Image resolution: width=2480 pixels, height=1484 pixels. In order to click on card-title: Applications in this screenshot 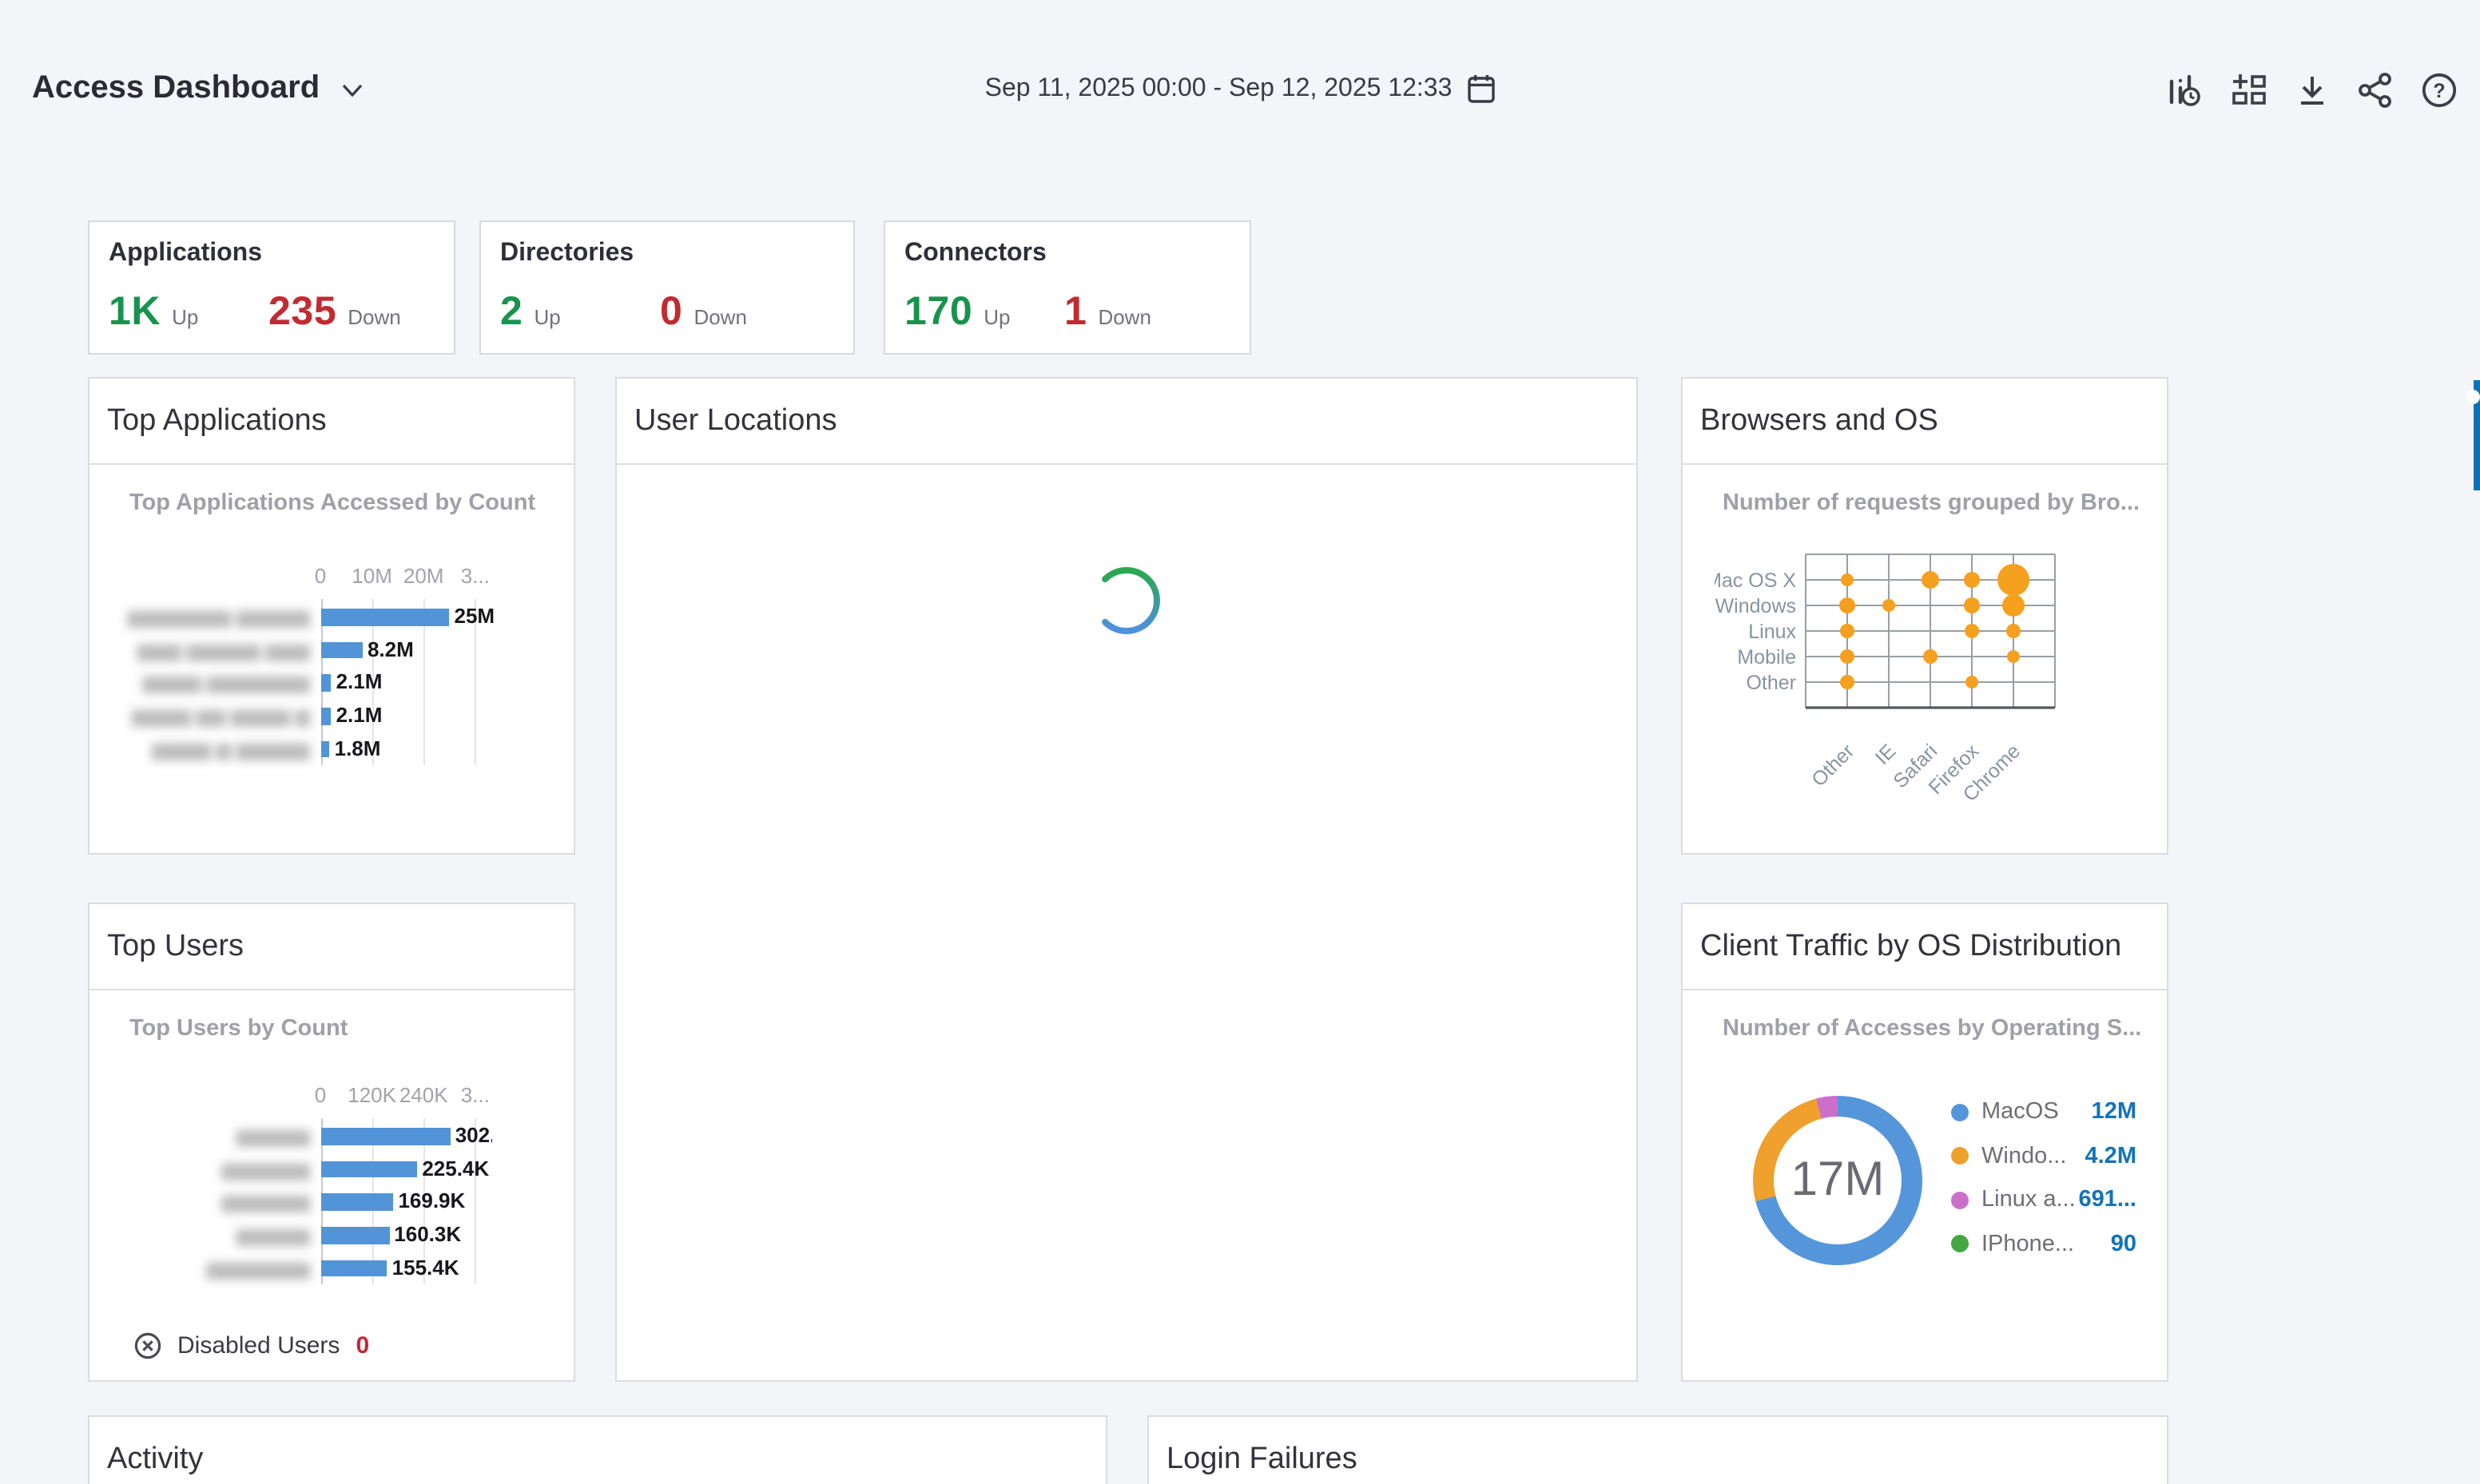, I will do `click(186, 253)`.